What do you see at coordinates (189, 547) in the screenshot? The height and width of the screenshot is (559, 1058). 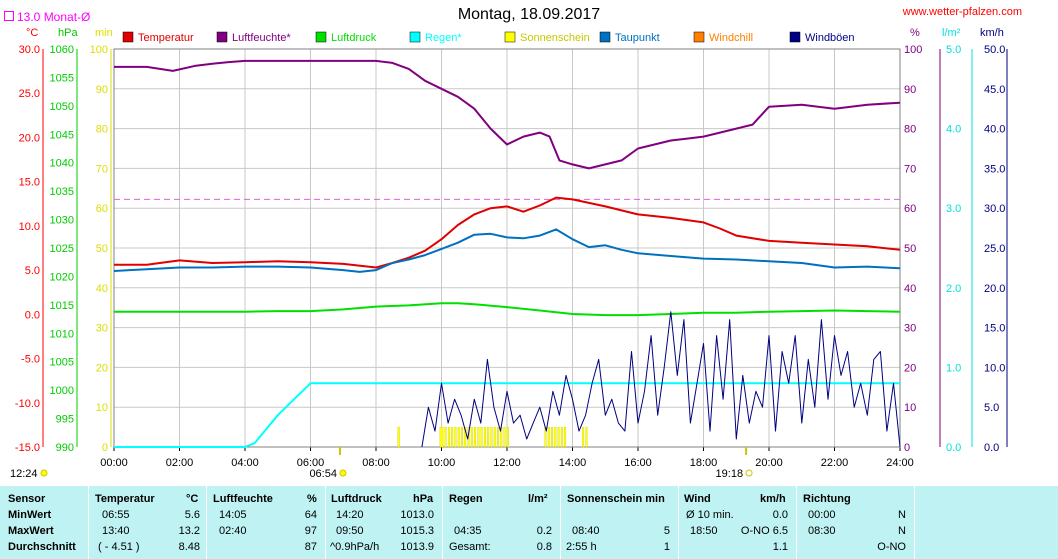 I see `stats-temp-value: 8.48` at bounding box center [189, 547].